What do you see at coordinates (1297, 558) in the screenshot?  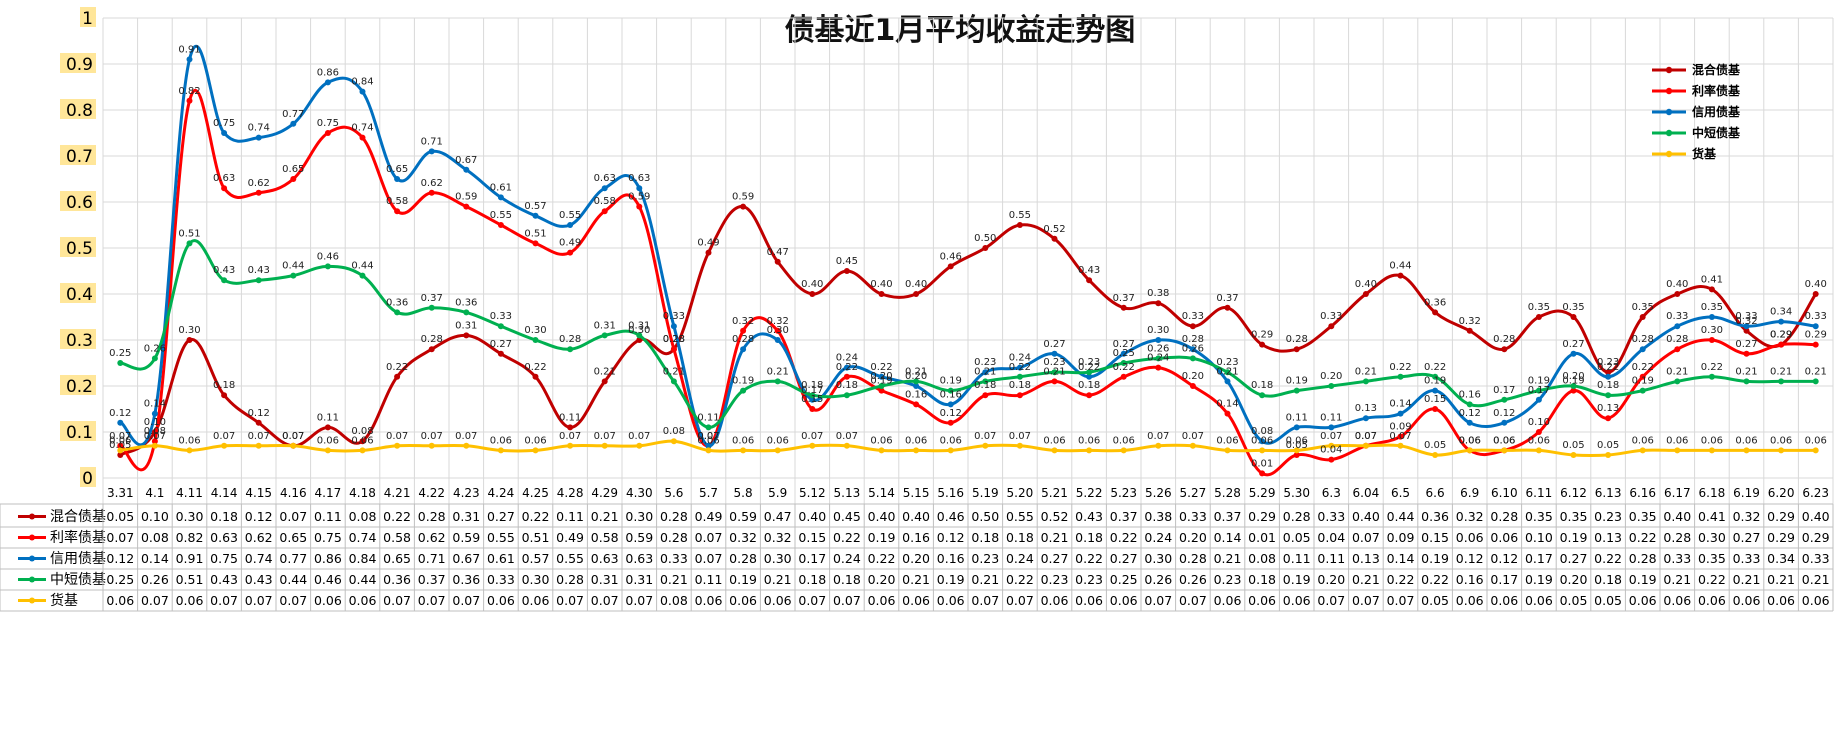 I see `table-cell: 0.11` at bounding box center [1297, 558].